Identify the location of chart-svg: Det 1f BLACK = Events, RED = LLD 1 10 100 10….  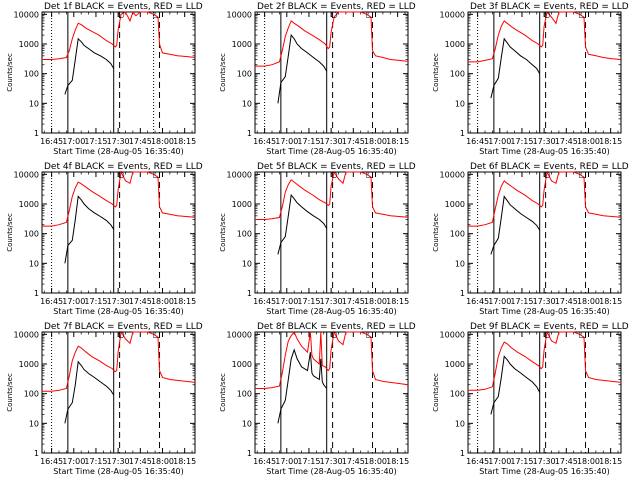
(104, 79).